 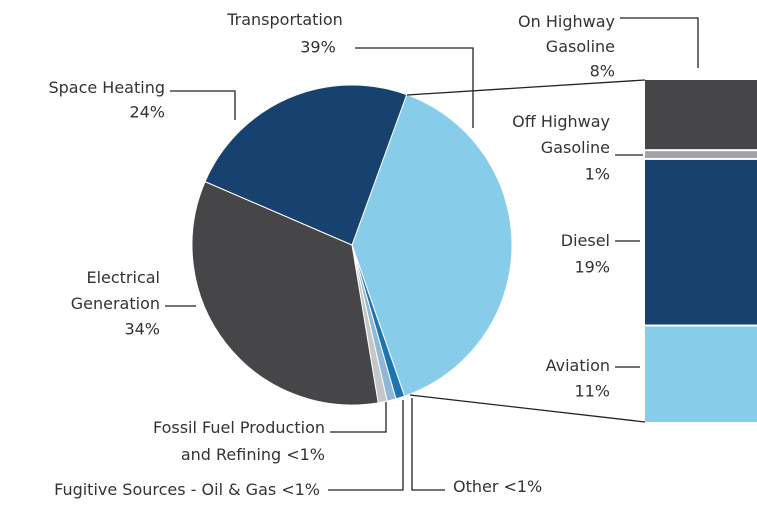 I want to click on category-label: Other <1%, so click(x=497, y=486).